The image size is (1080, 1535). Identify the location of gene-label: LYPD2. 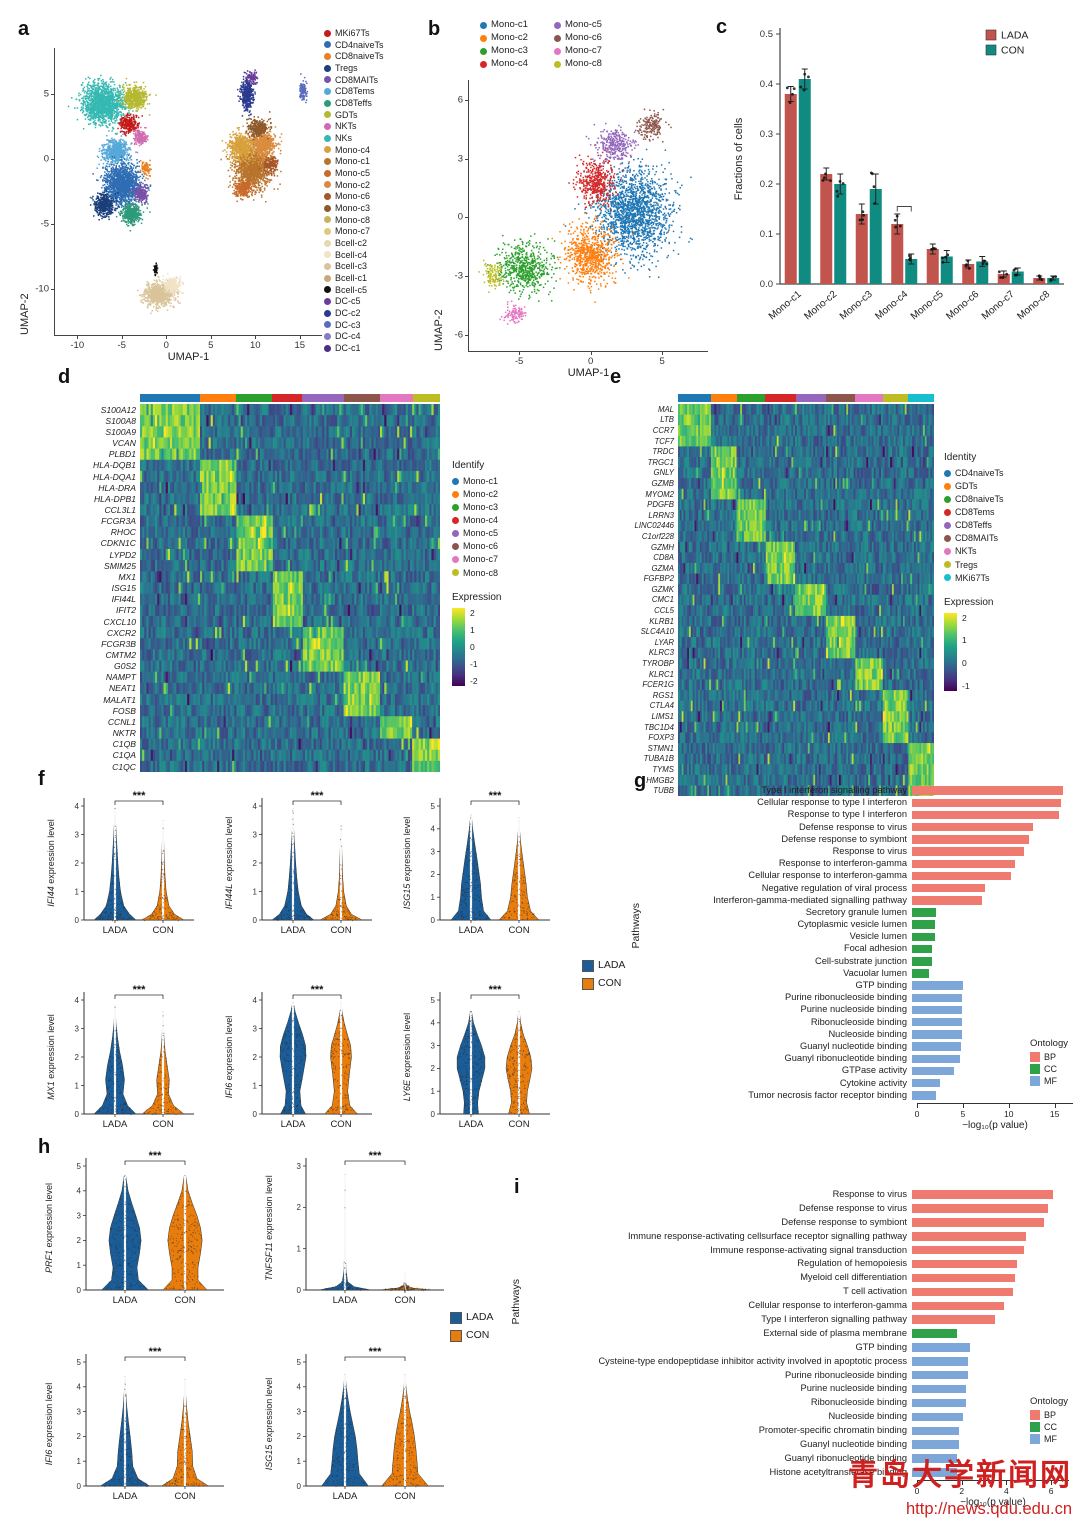
(122, 554).